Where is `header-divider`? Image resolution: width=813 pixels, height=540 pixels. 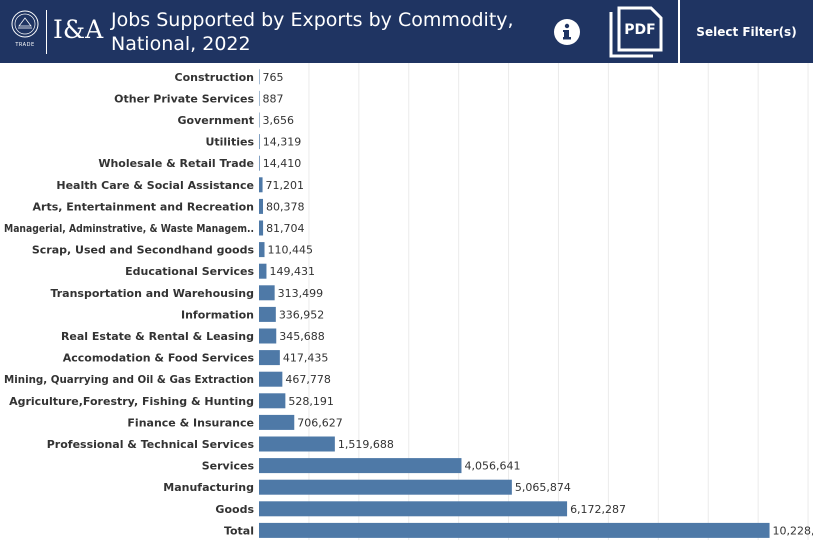 header-divider is located at coordinates (679, 31).